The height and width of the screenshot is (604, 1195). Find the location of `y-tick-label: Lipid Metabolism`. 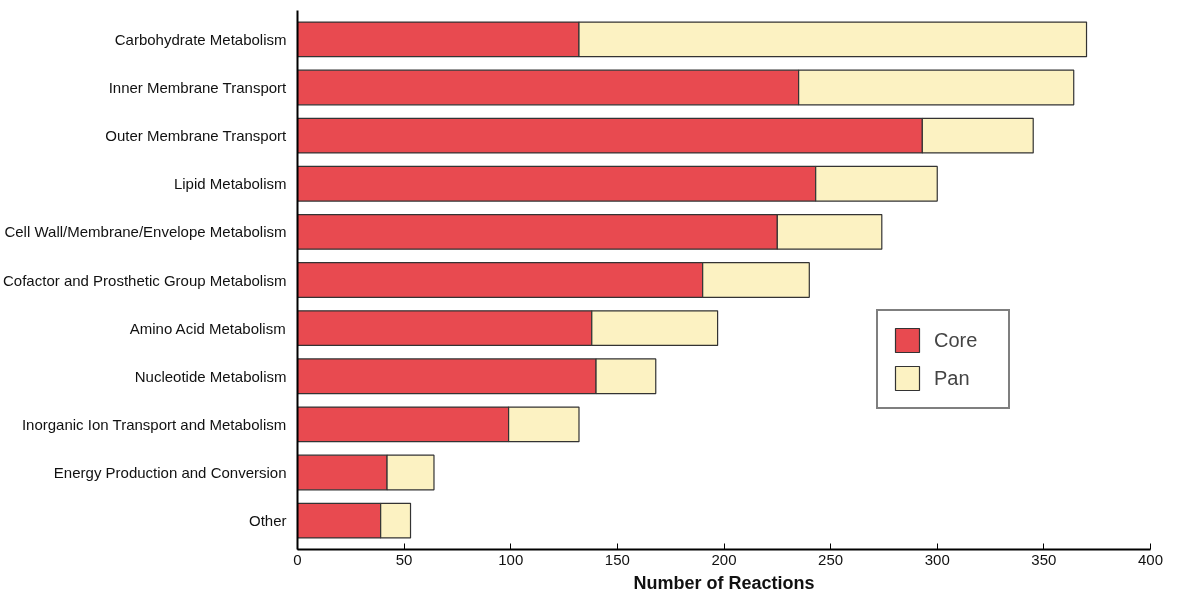

y-tick-label: Lipid Metabolism is located at coordinates (230, 184).